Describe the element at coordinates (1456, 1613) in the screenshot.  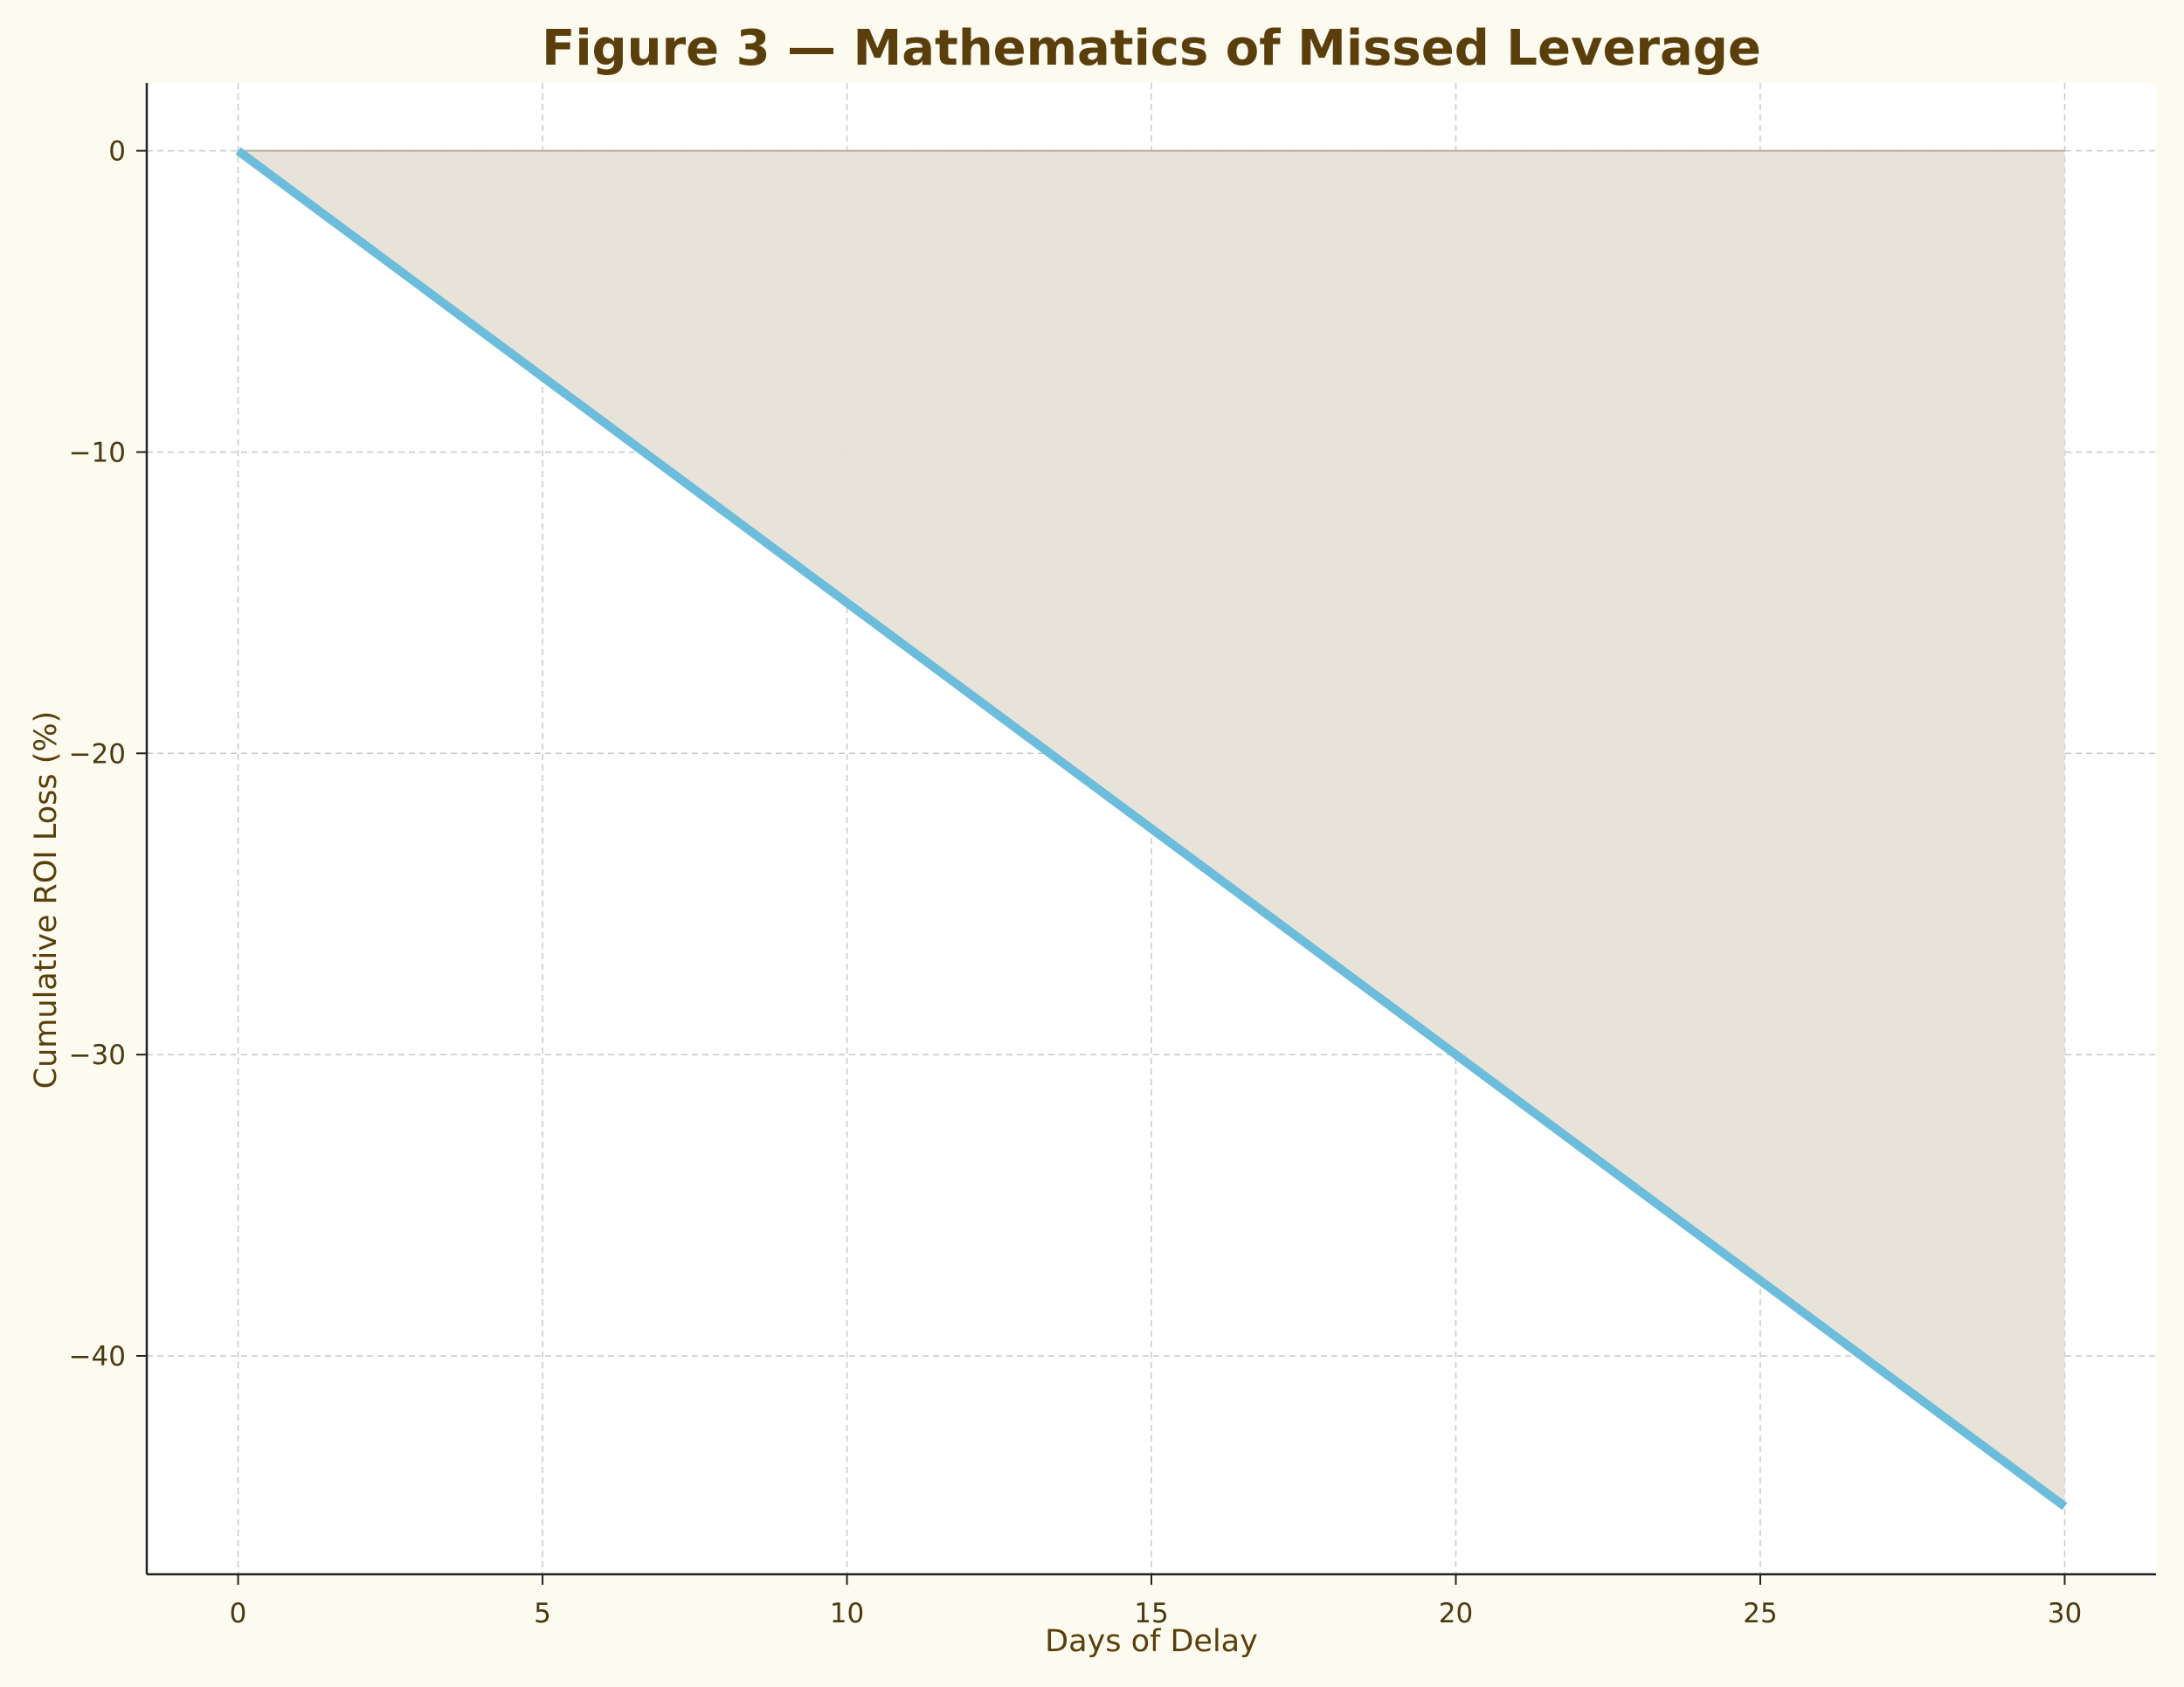
I see `x-tick-label-20: 20` at that location.